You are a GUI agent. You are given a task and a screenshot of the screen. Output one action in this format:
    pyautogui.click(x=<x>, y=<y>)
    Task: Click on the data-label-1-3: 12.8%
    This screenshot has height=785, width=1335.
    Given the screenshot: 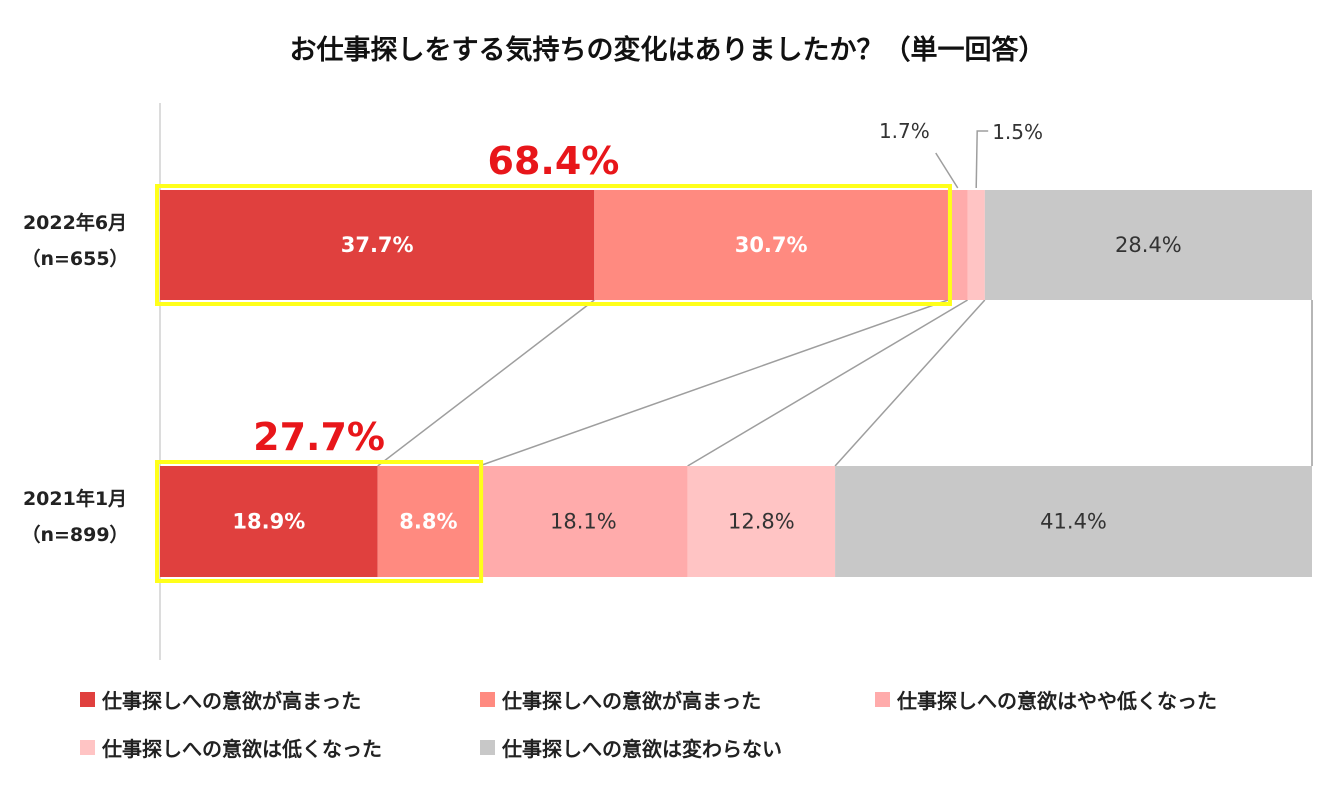 What is the action you would take?
    pyautogui.click(x=761, y=522)
    